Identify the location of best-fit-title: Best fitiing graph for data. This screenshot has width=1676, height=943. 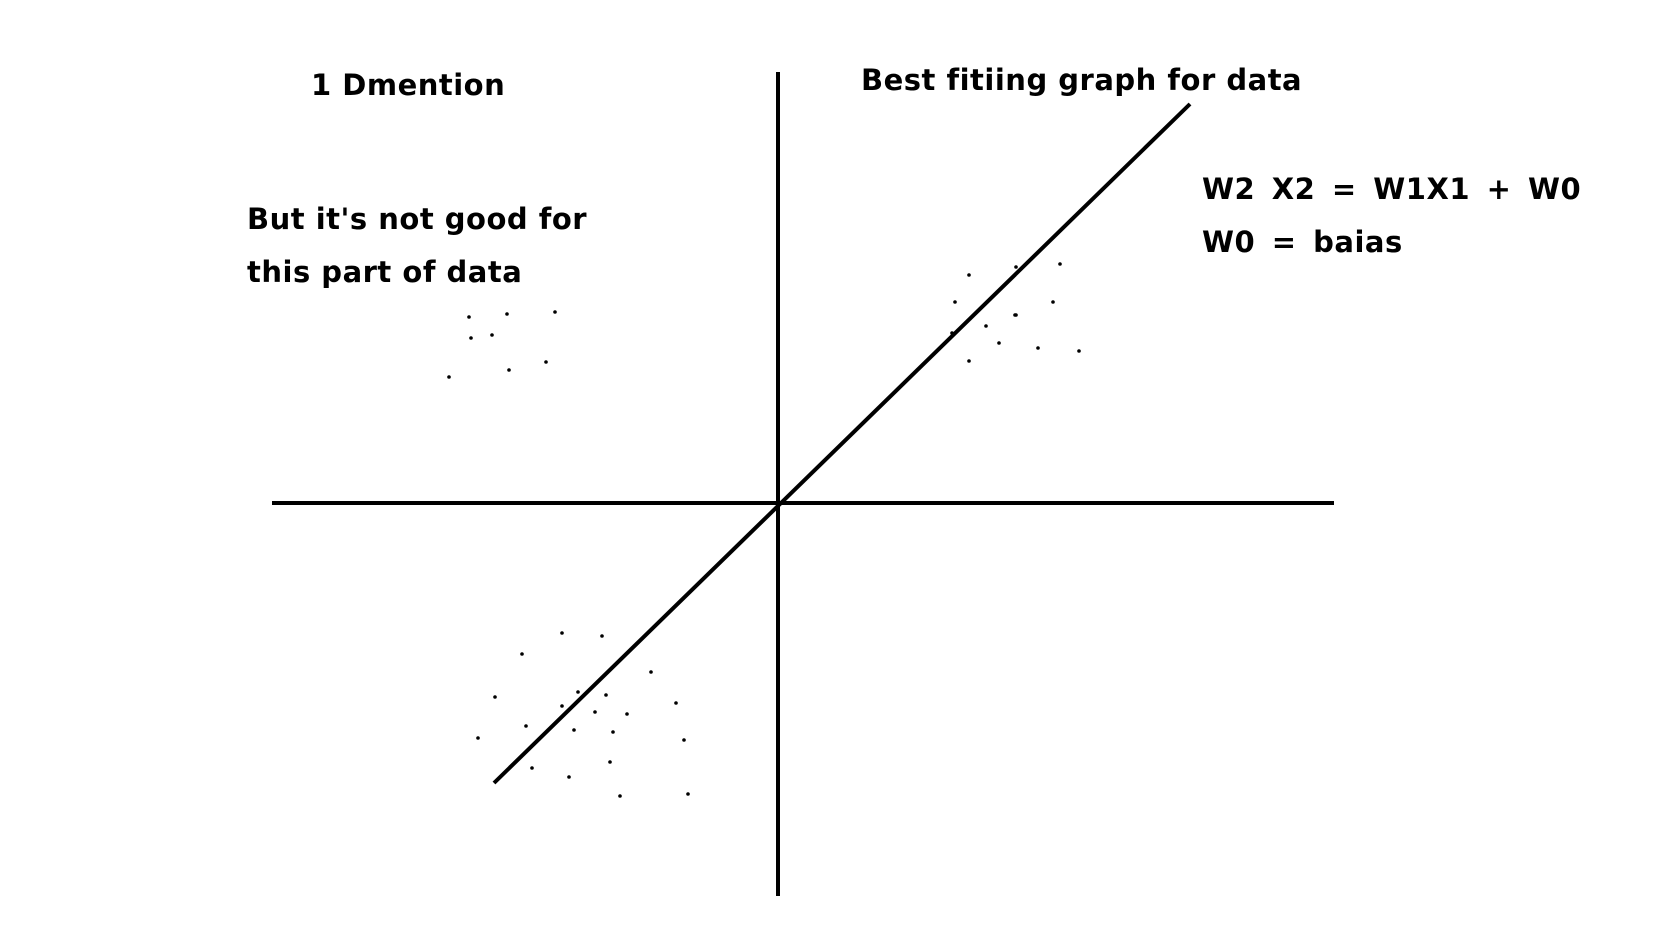
(1082, 80).